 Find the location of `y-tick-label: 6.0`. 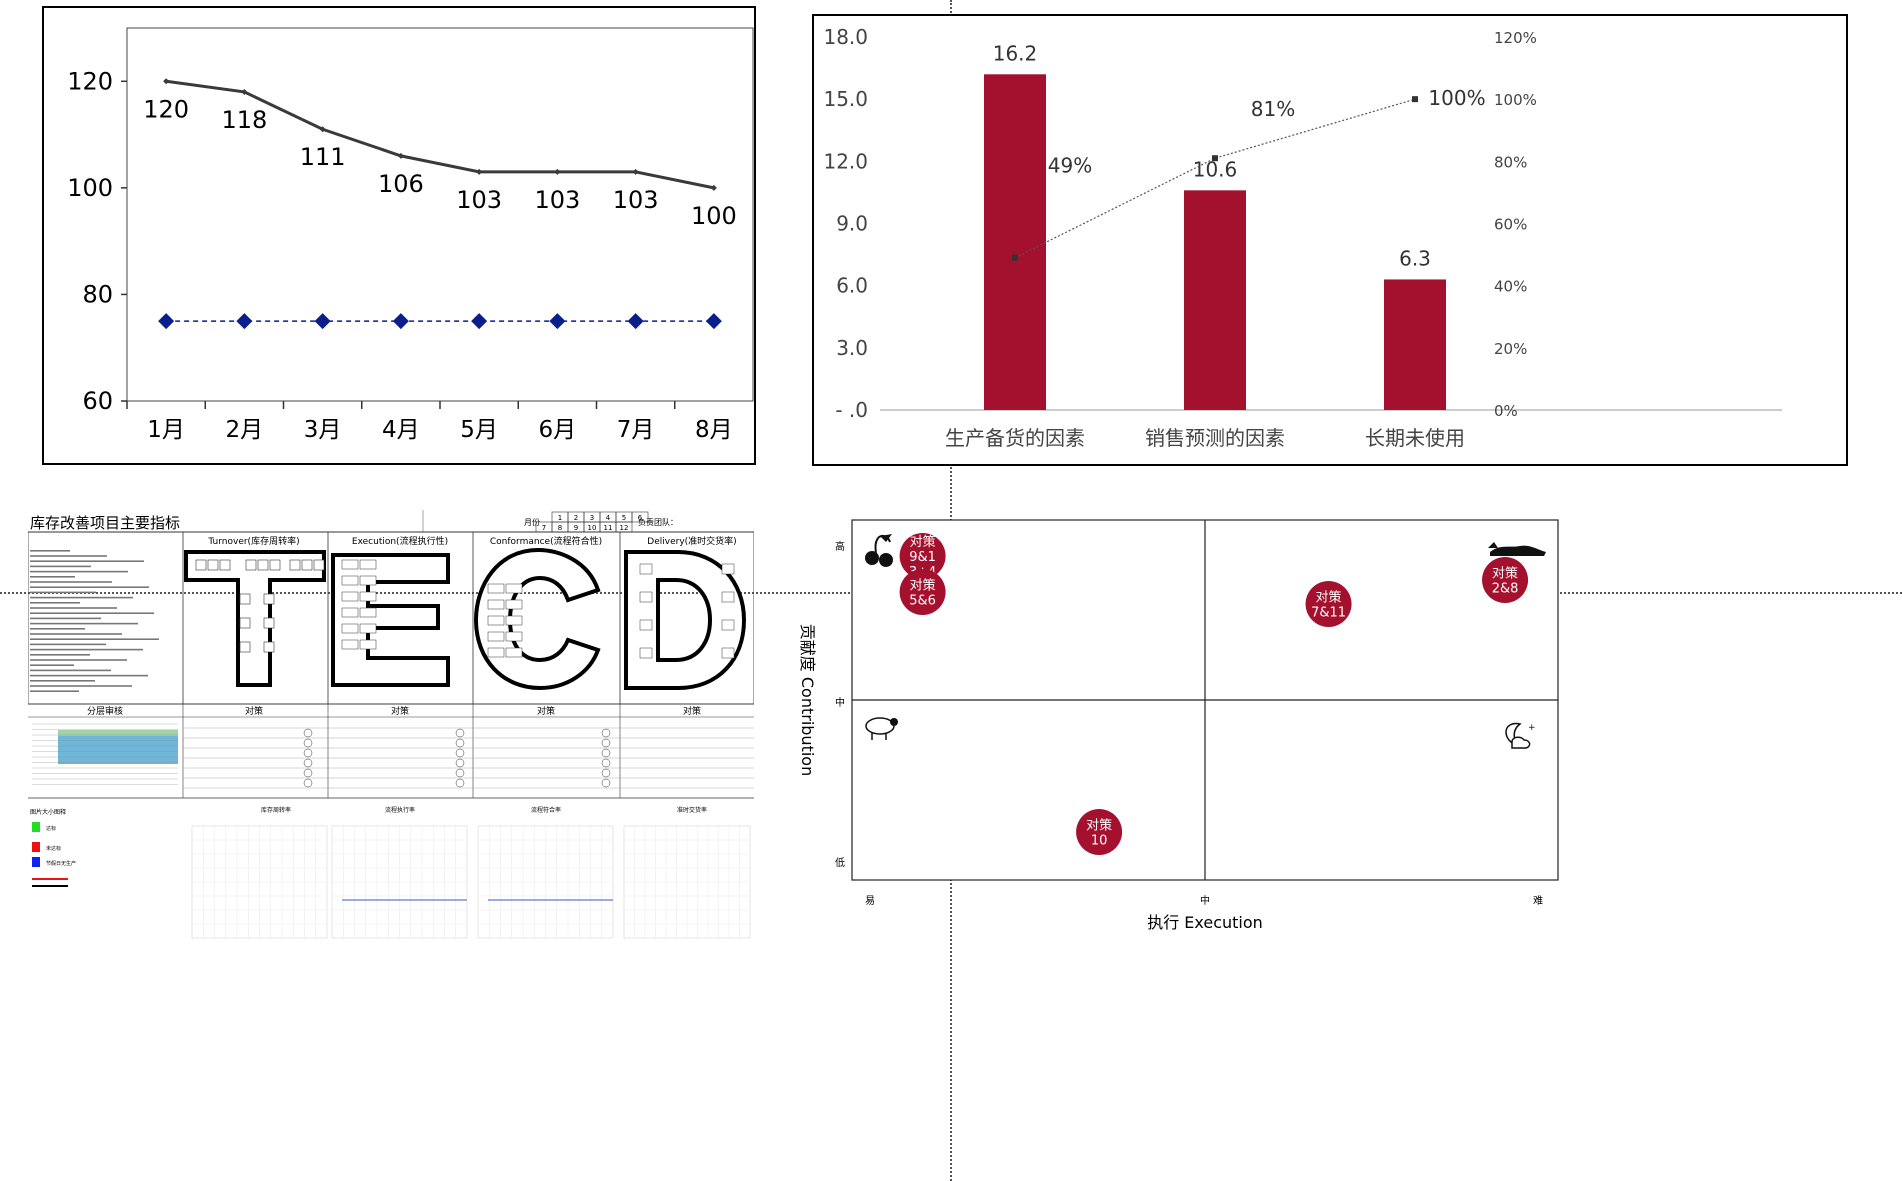

y-tick-label: 6.0 is located at coordinates (852, 286).